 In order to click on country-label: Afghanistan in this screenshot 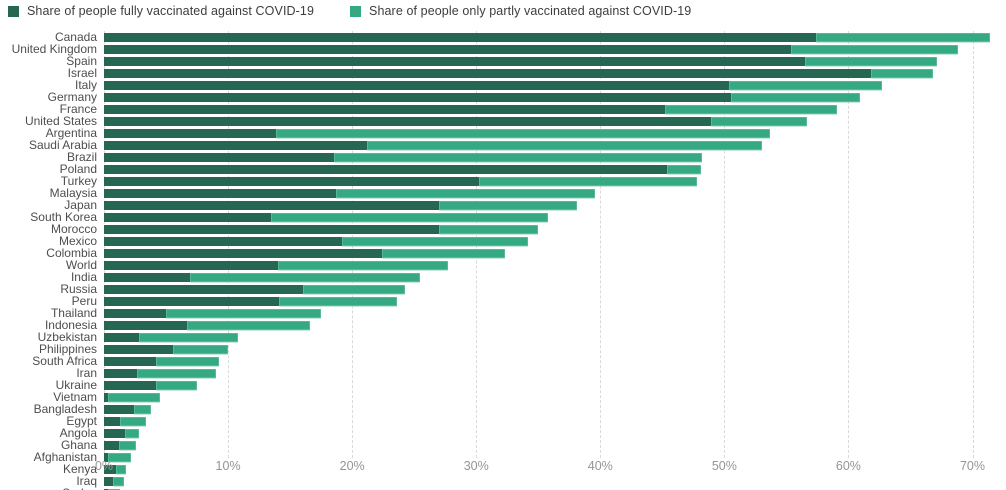, I will do `click(65, 457)`.